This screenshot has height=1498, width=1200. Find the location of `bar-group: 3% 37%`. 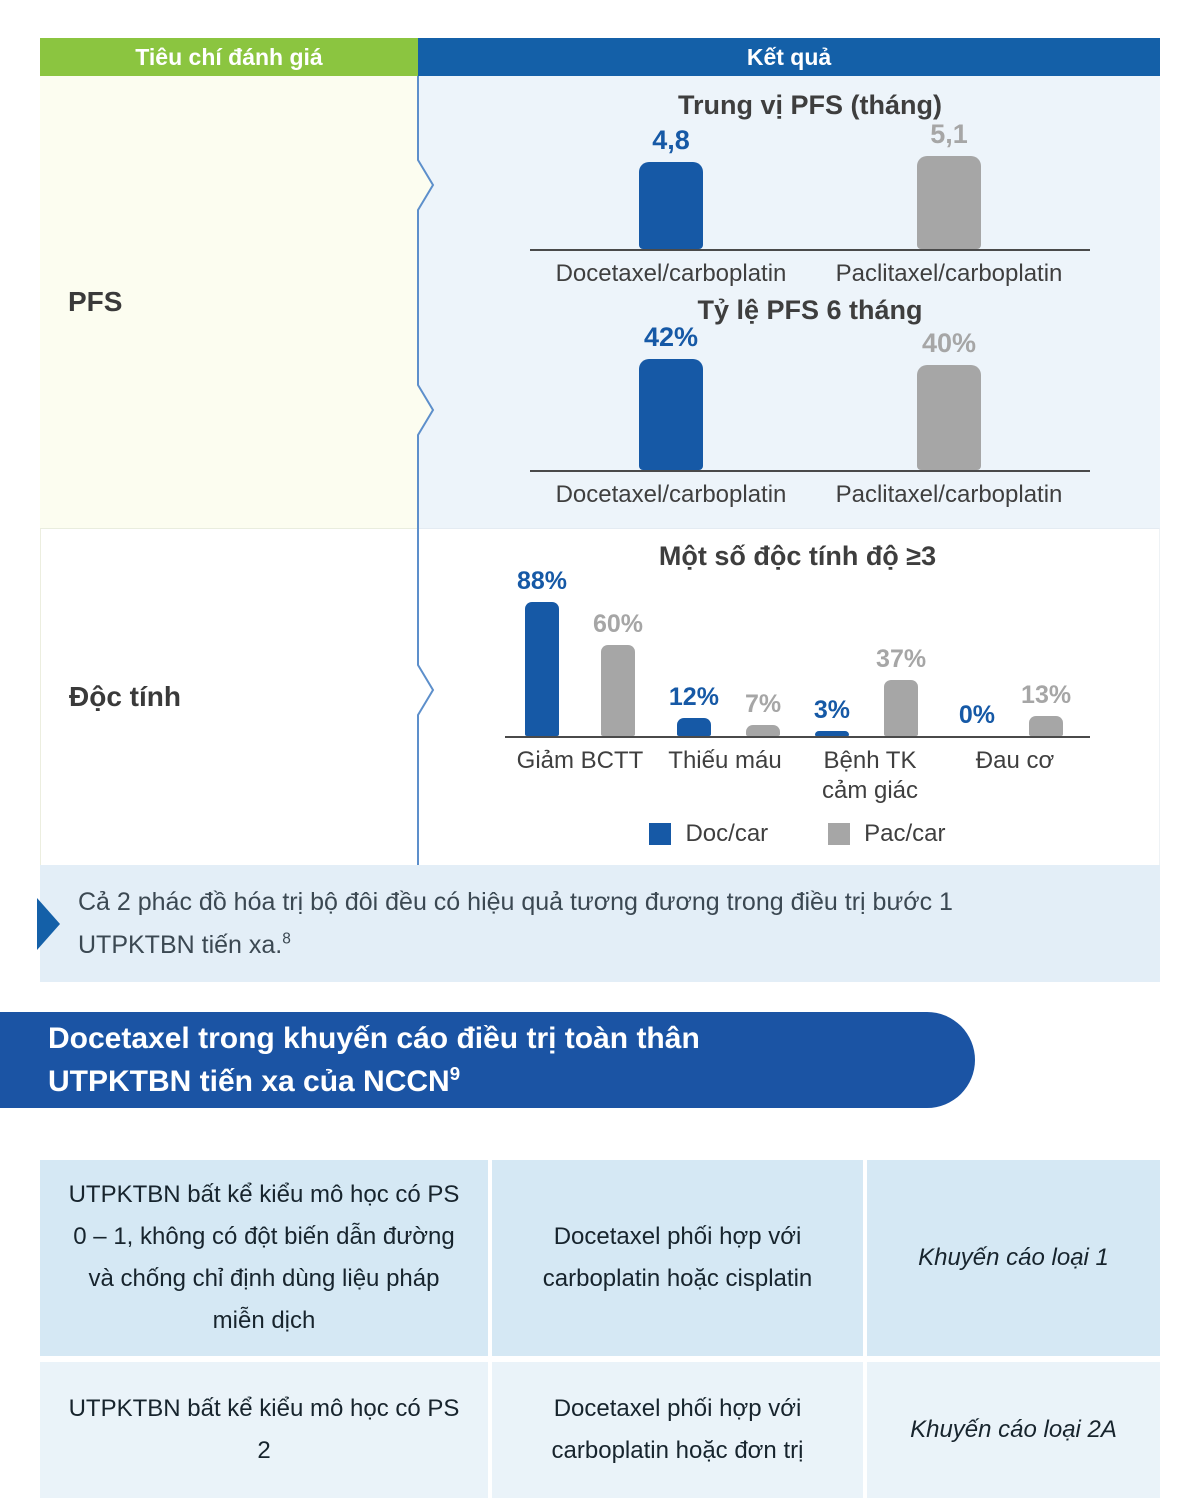

bar-group: 3% 37% is located at coordinates (870, 667).